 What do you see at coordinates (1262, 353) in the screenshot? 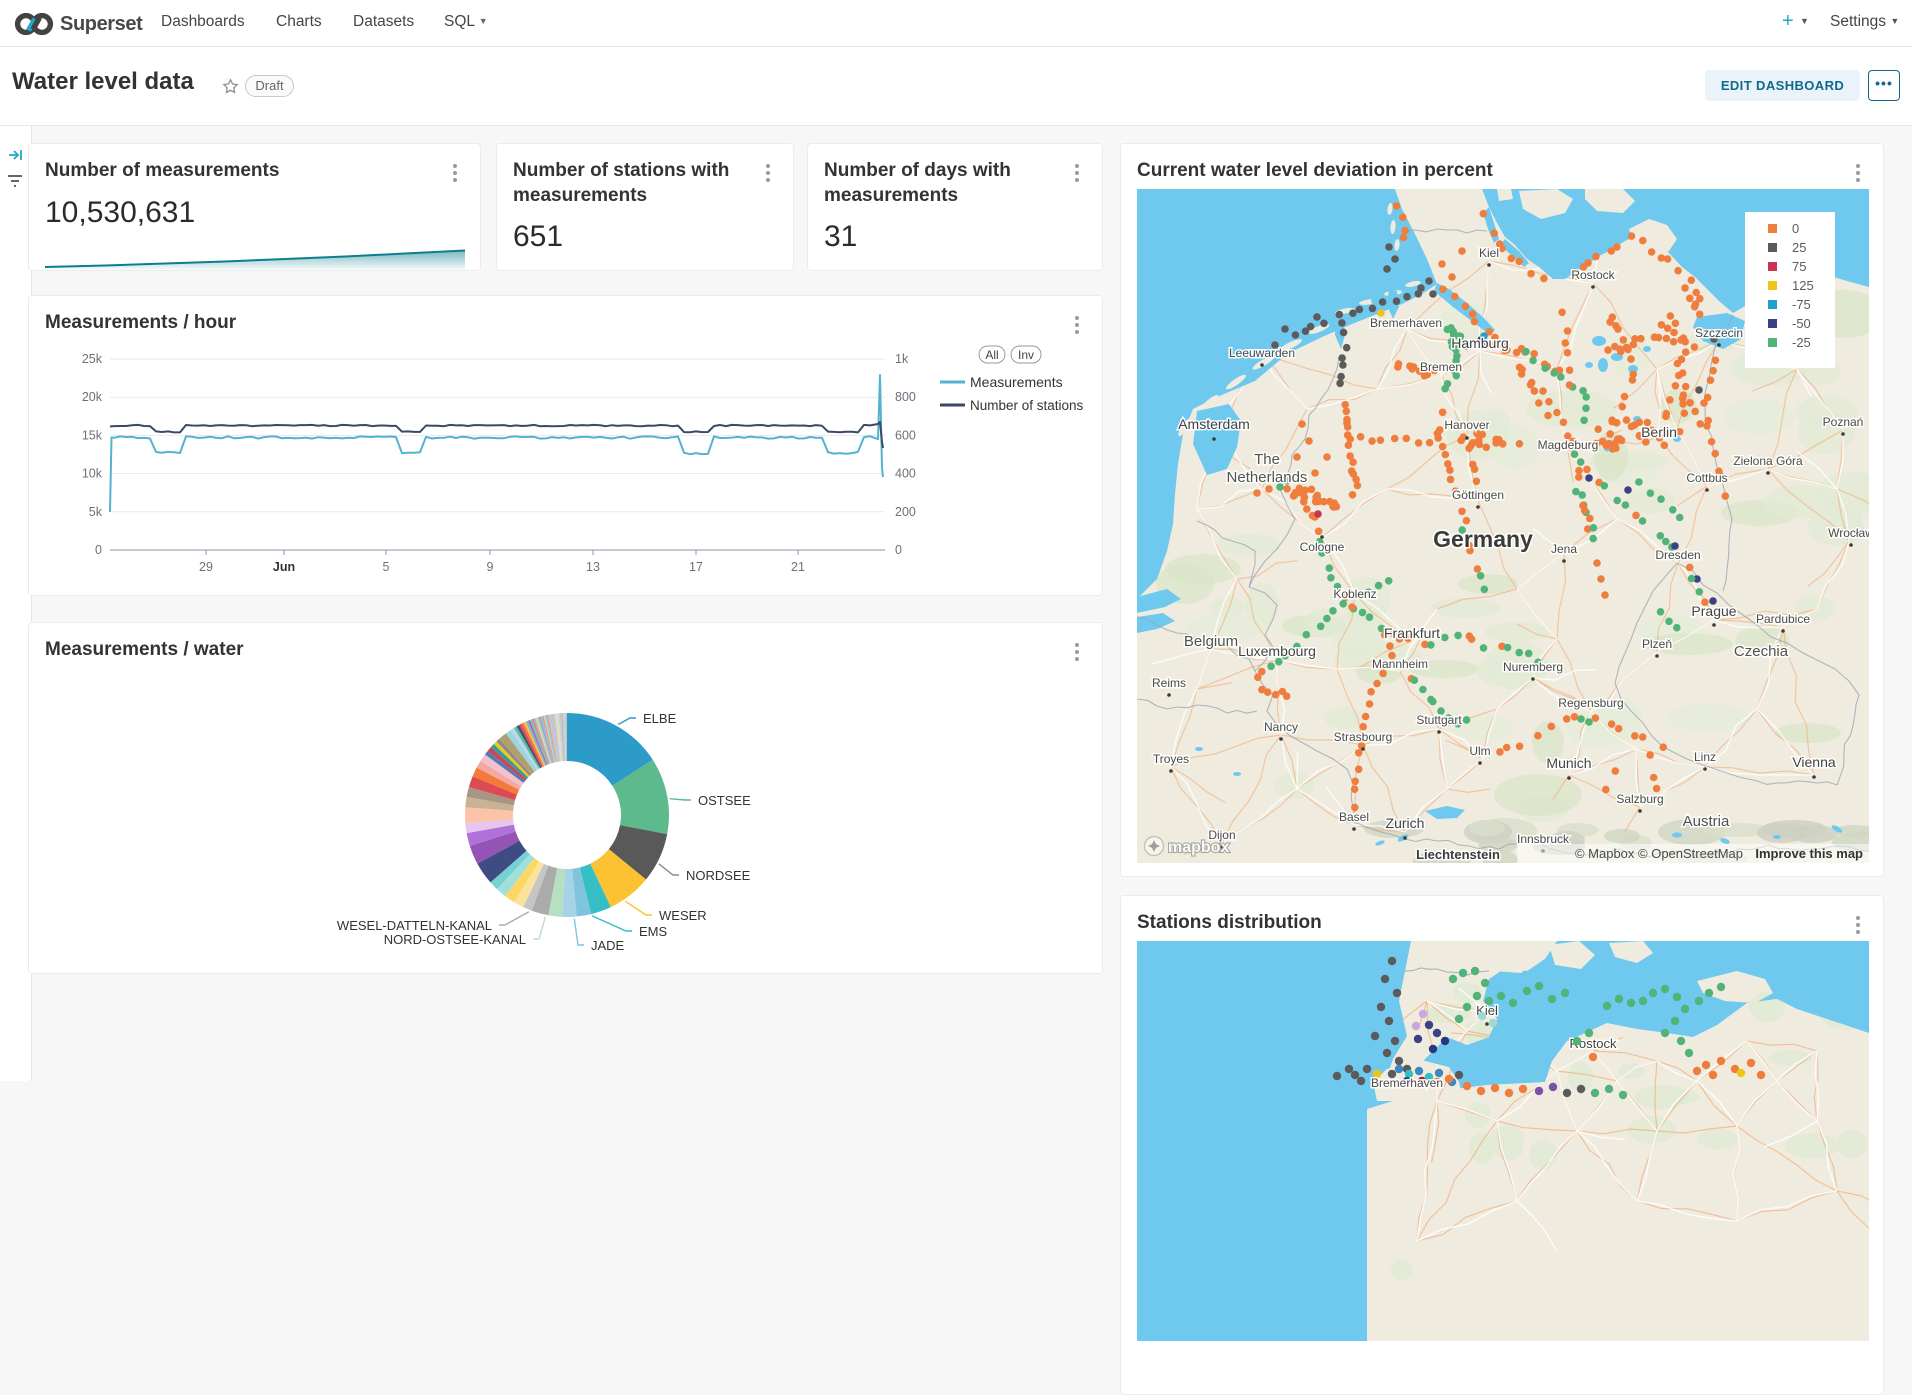
I see `svg-text: Leeuwarden` at bounding box center [1262, 353].